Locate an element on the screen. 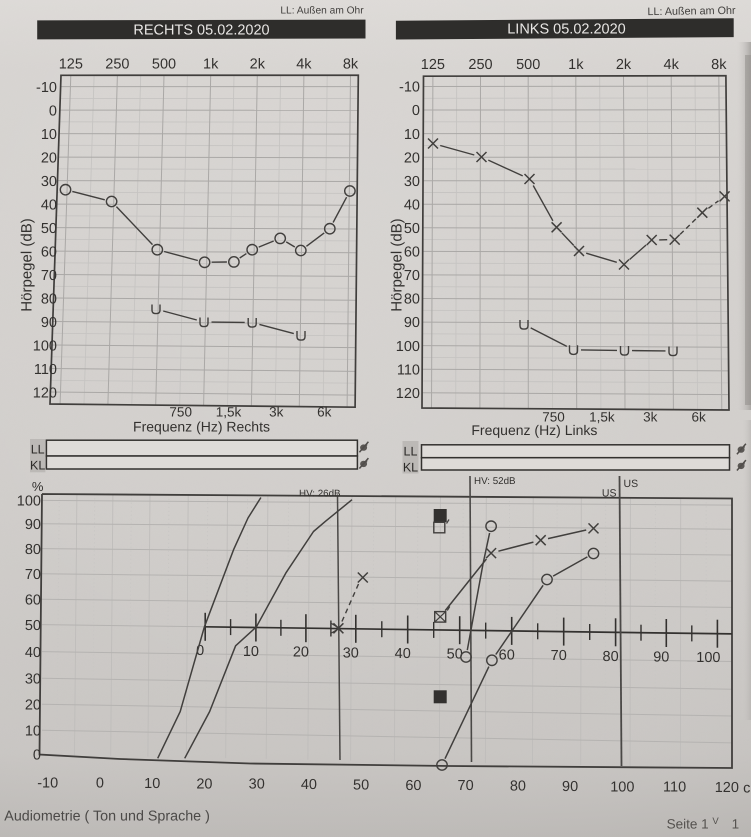 Image resolution: width=751 pixels, height=837 pixels. svg-text: HV: 26dB is located at coordinates (320, 494).